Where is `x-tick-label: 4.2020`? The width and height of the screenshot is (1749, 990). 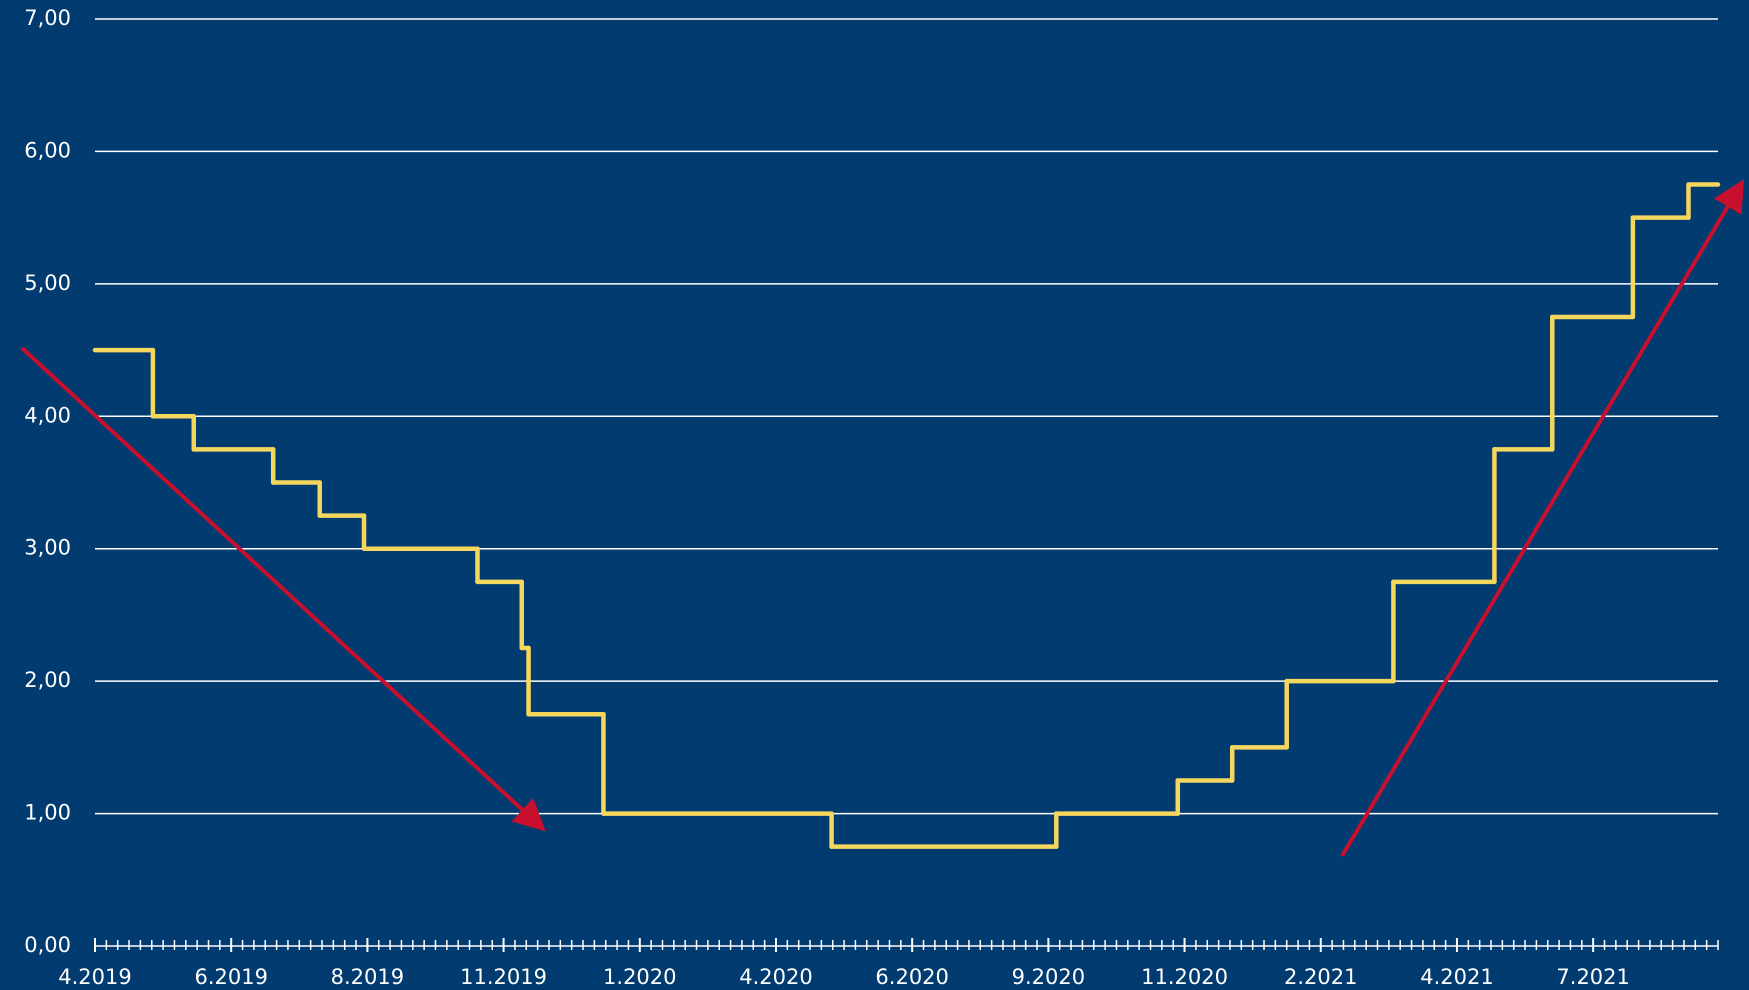
x-tick-label: 4.2020 is located at coordinates (775, 977).